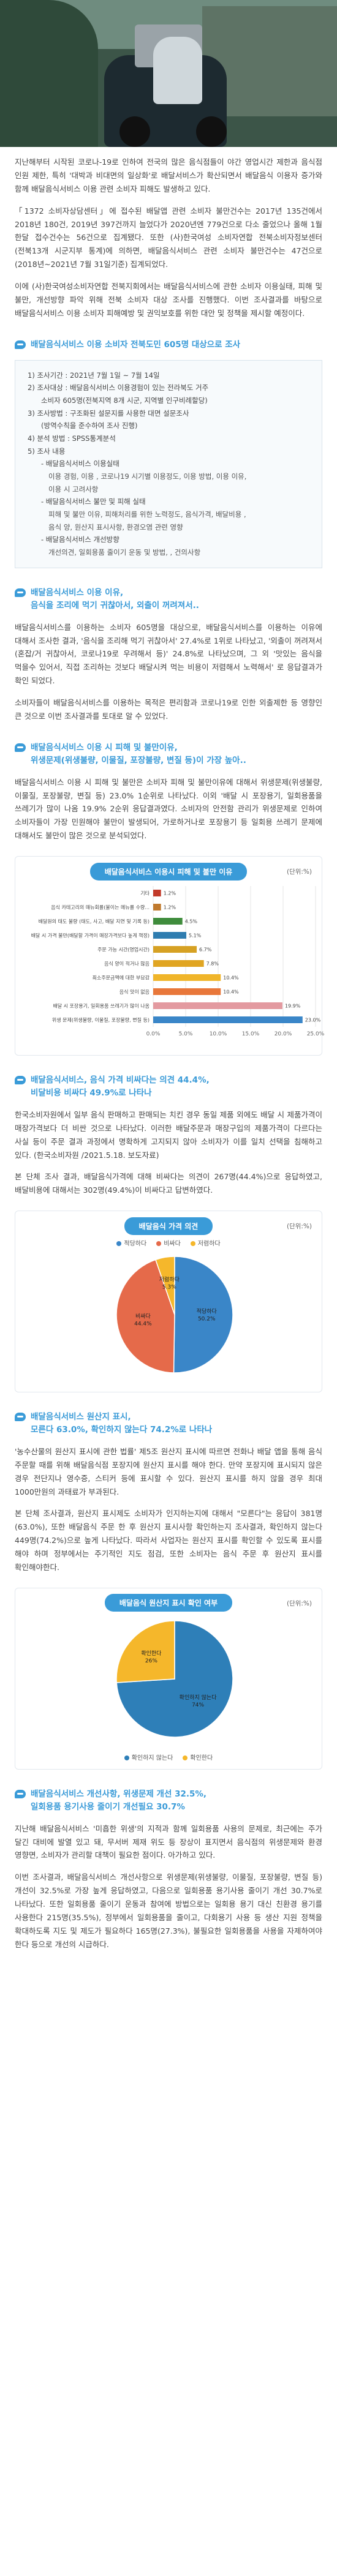 The width and height of the screenshot is (337, 2576). What do you see at coordinates (293, 1006) in the screenshot?
I see `bar-value-label: 19.9%` at bounding box center [293, 1006].